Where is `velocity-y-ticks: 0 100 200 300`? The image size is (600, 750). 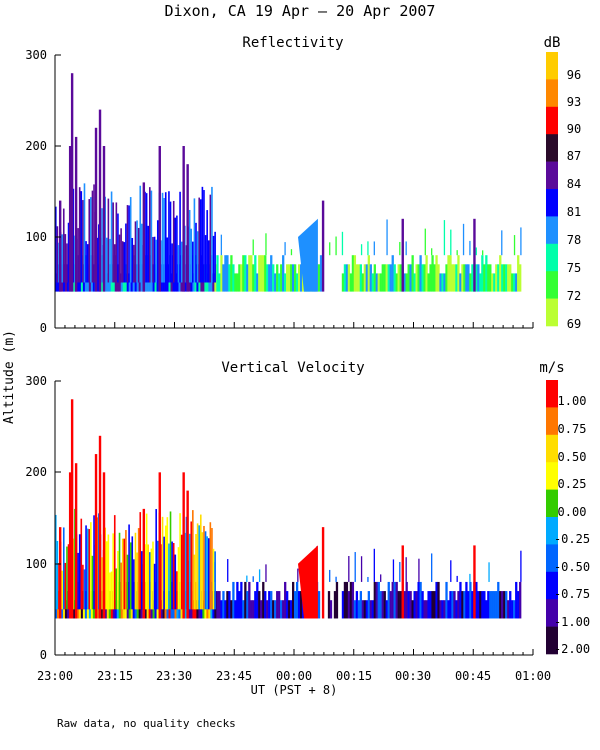 velocity-y-ticks: 0 100 200 300 is located at coordinates (43, 518).